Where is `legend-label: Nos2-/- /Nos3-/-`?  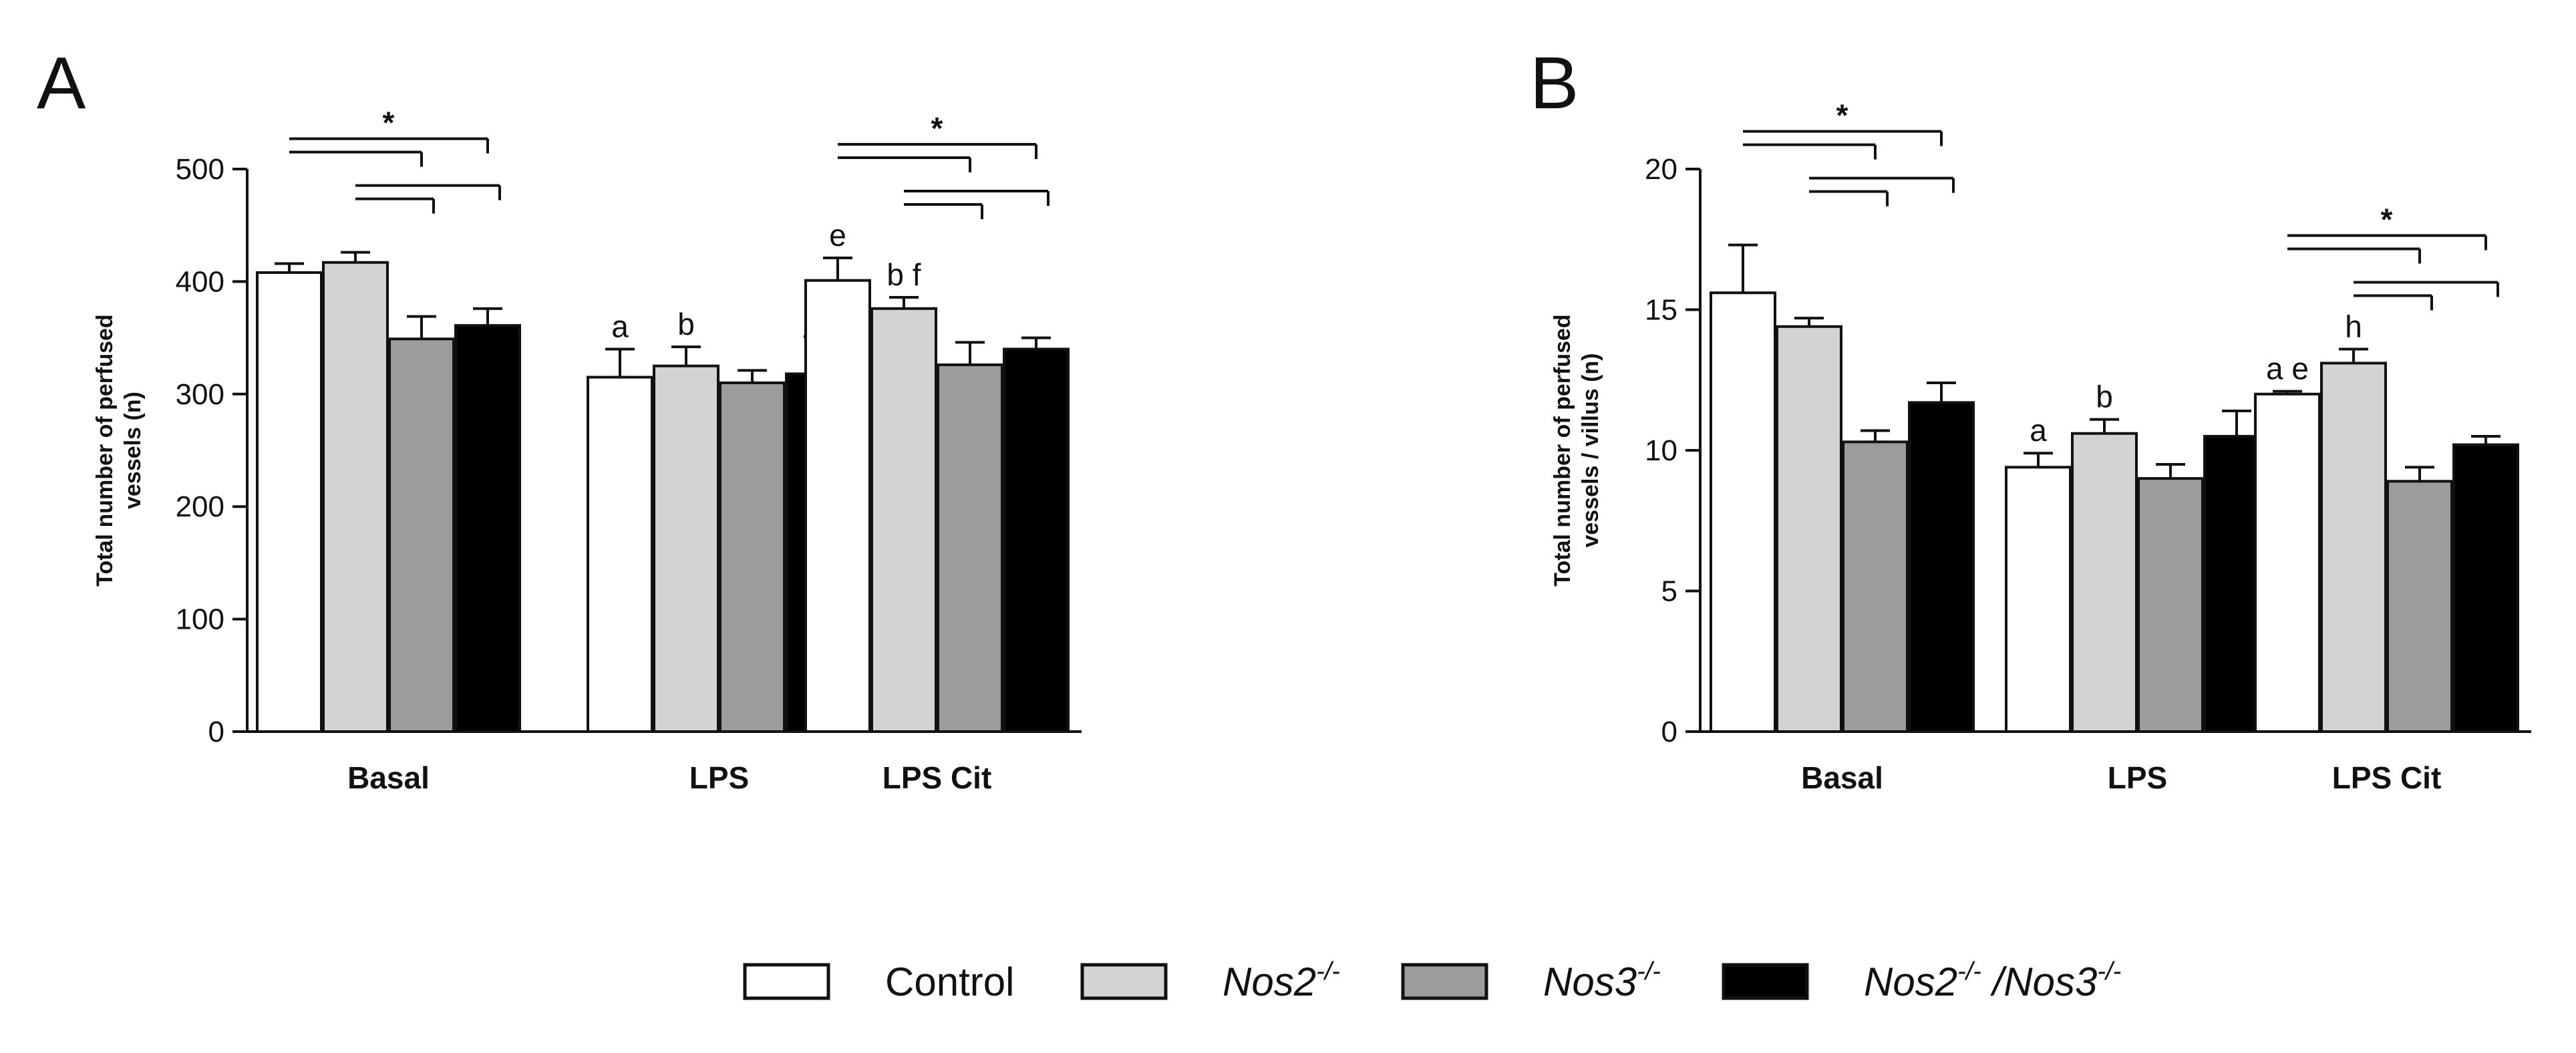
legend-label: Nos2-/- /Nos3-/- is located at coordinates (1992, 980).